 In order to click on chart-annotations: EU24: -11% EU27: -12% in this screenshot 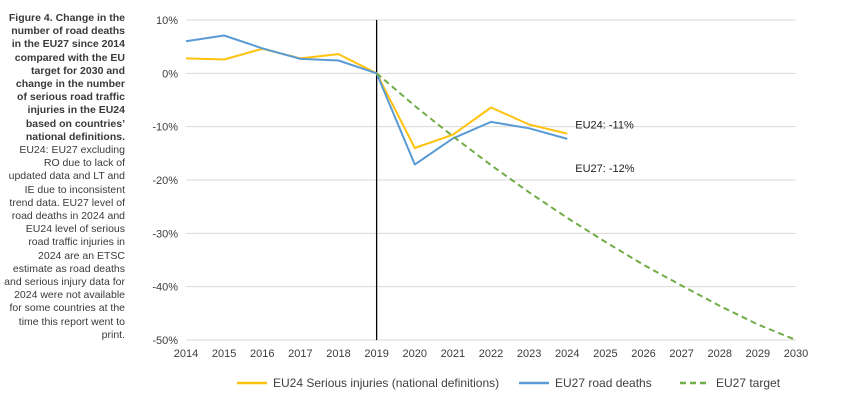, I will do `click(605, 147)`.